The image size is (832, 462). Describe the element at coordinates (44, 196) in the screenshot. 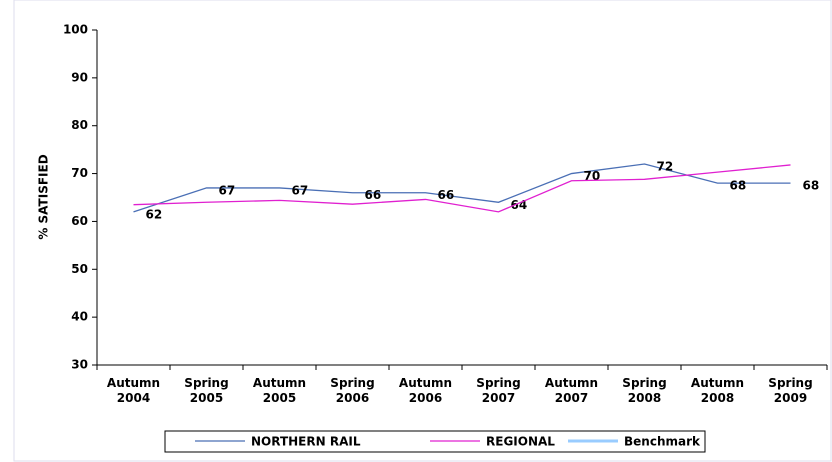

I see `y-axis-title: % SATISFIED` at that location.